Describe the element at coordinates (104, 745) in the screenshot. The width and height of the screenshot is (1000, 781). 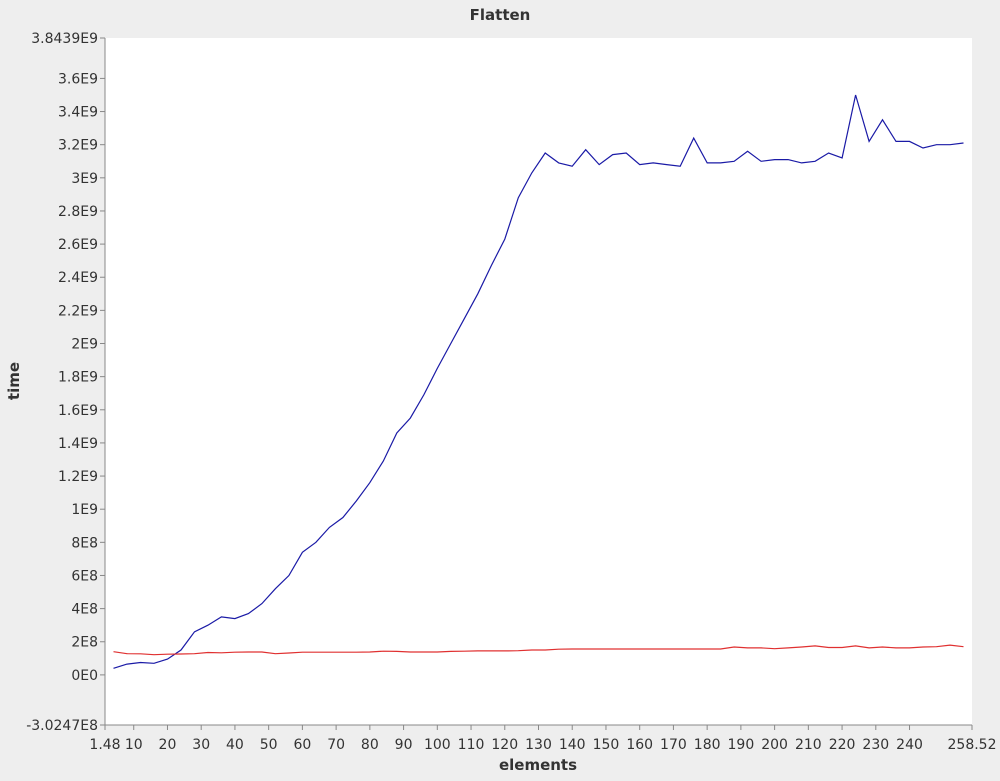
I see `x-tick-label: 1.48` at that location.